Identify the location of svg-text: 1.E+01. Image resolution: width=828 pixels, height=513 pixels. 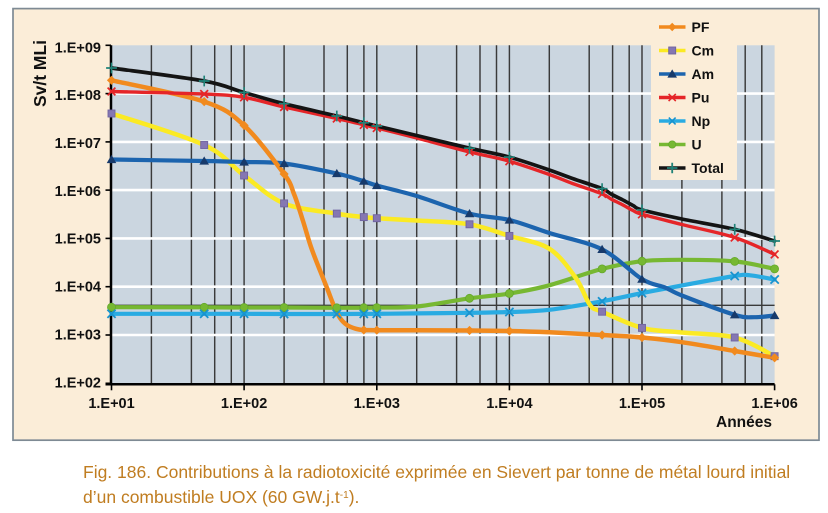
(111, 404).